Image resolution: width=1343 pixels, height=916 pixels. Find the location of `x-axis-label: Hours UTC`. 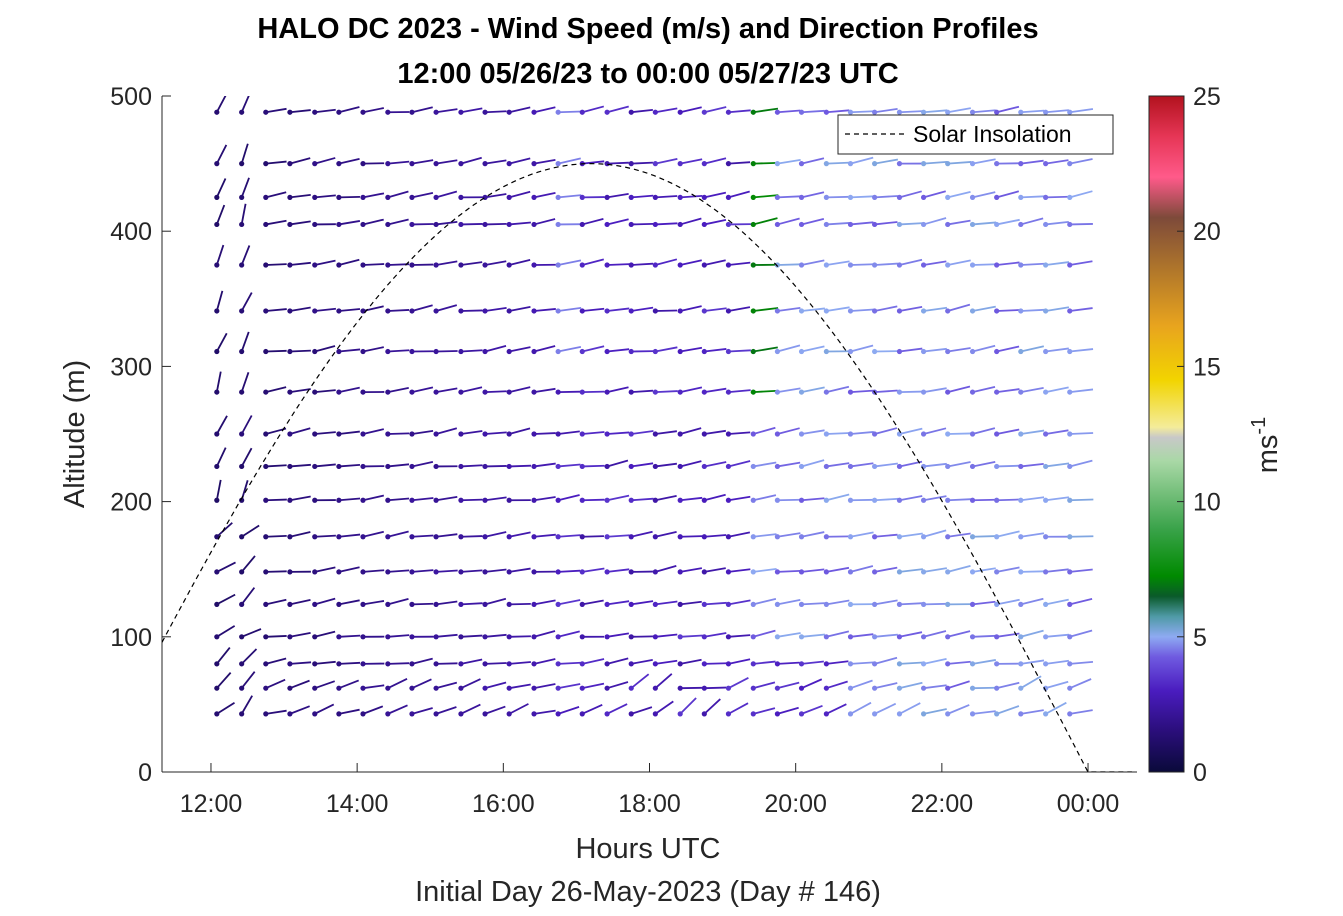

x-axis-label: Hours UTC is located at coordinates (647, 849).